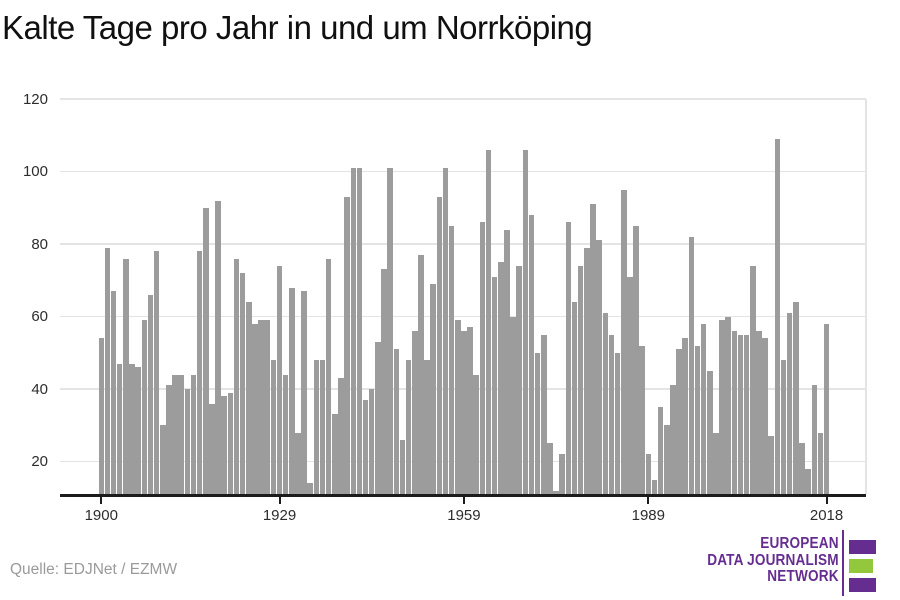 Image resolution: width=900 pixels, height=600 pixels. Describe the element at coordinates (580, 379) in the screenshot. I see `bar-1978` at that location.